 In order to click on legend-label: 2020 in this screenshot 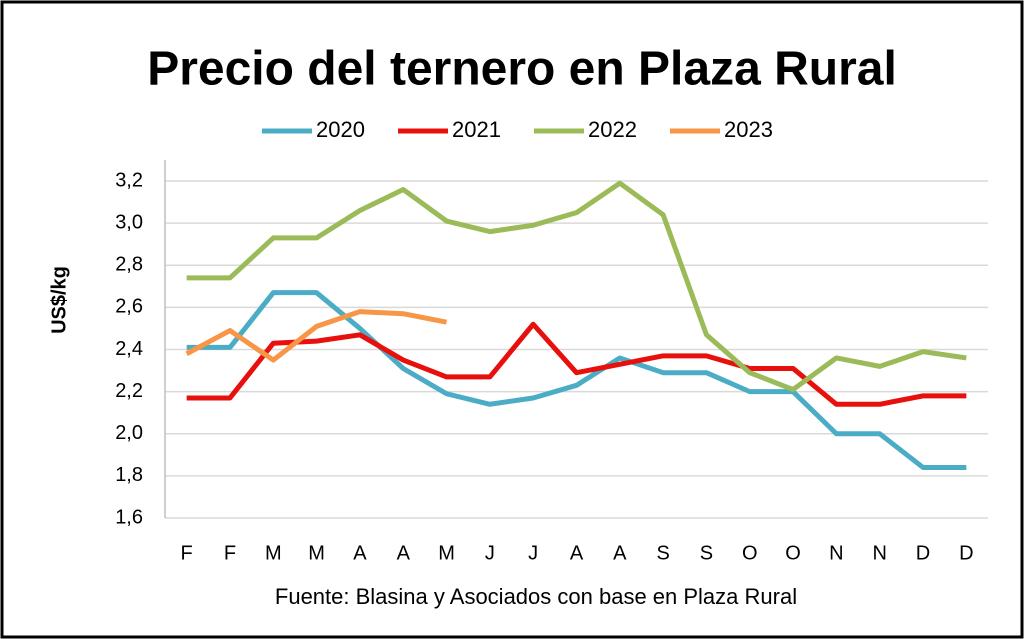, I will do `click(340, 129)`.